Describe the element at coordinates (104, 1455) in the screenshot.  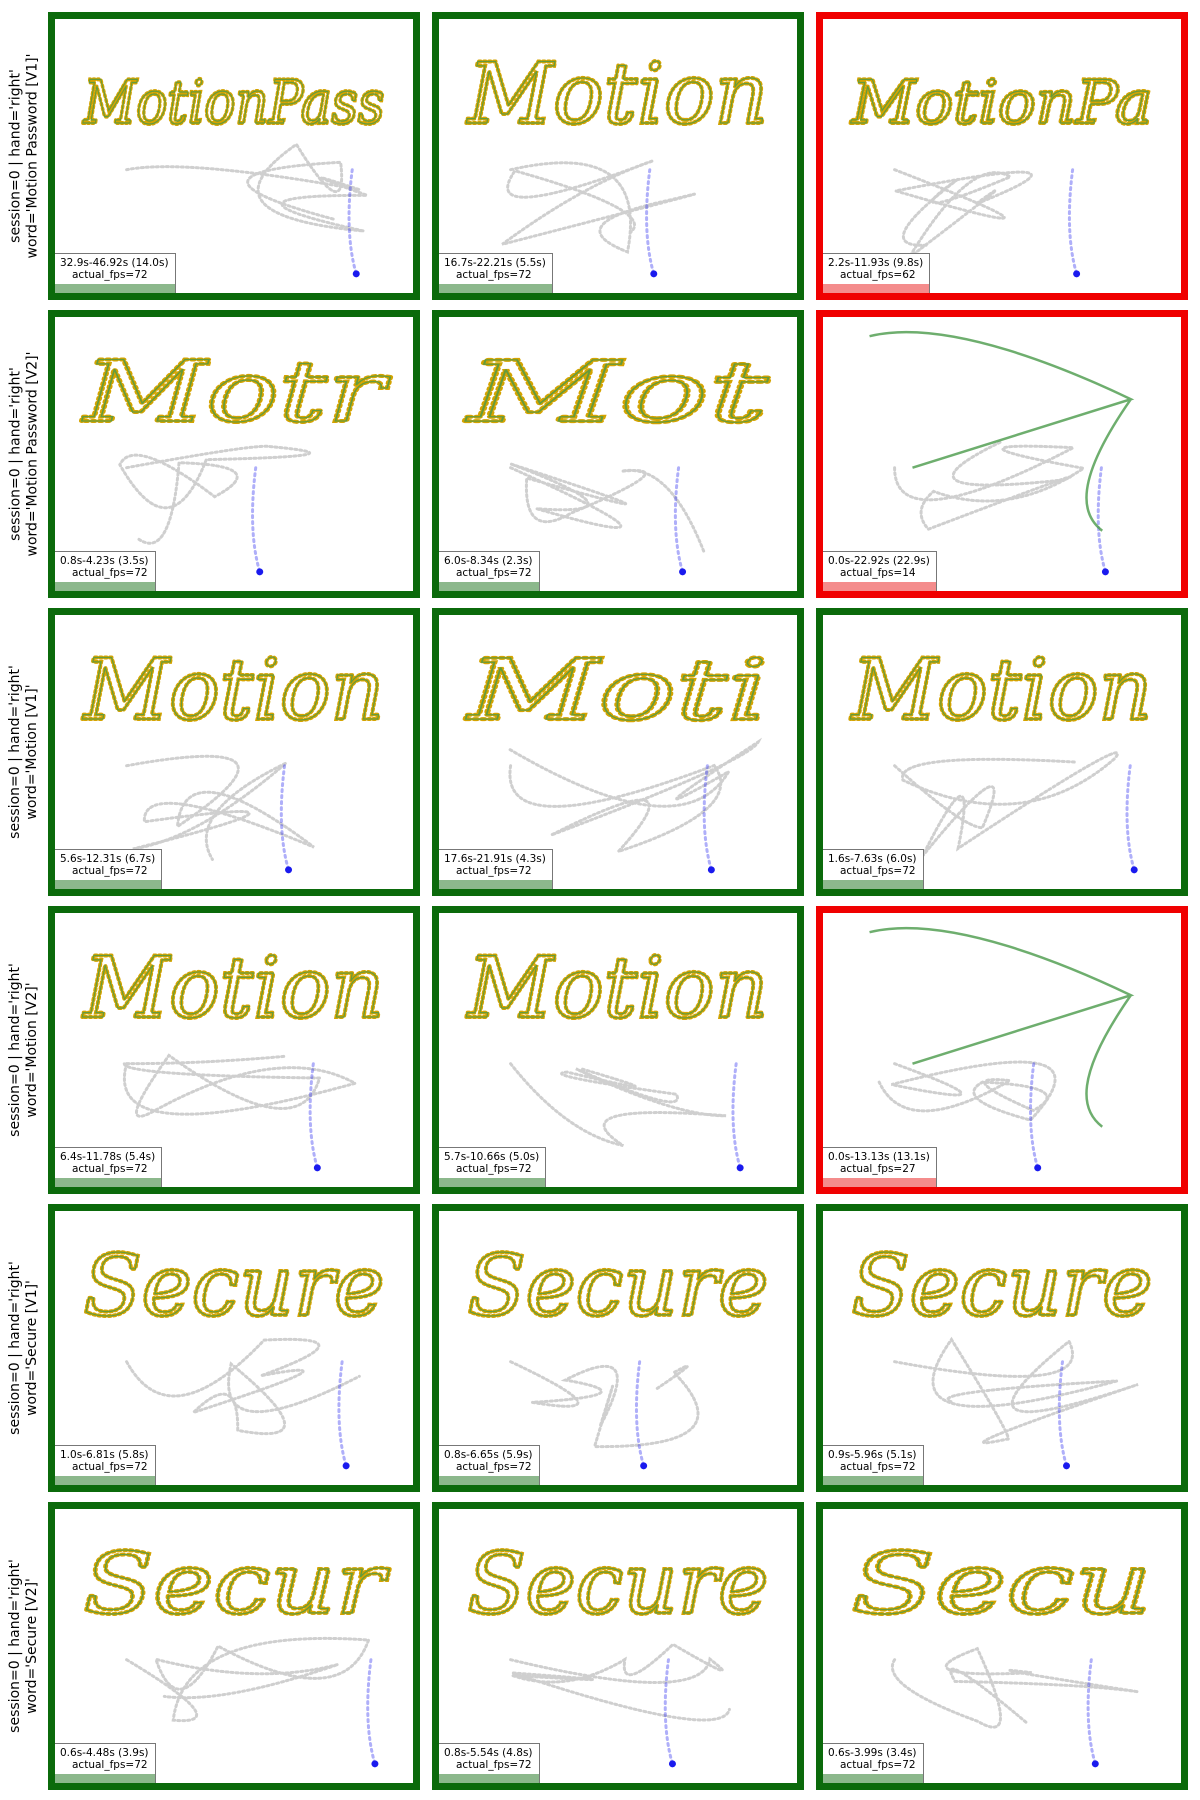
I see `time-range: 1.0s-6.81s (5.8s)` at that location.